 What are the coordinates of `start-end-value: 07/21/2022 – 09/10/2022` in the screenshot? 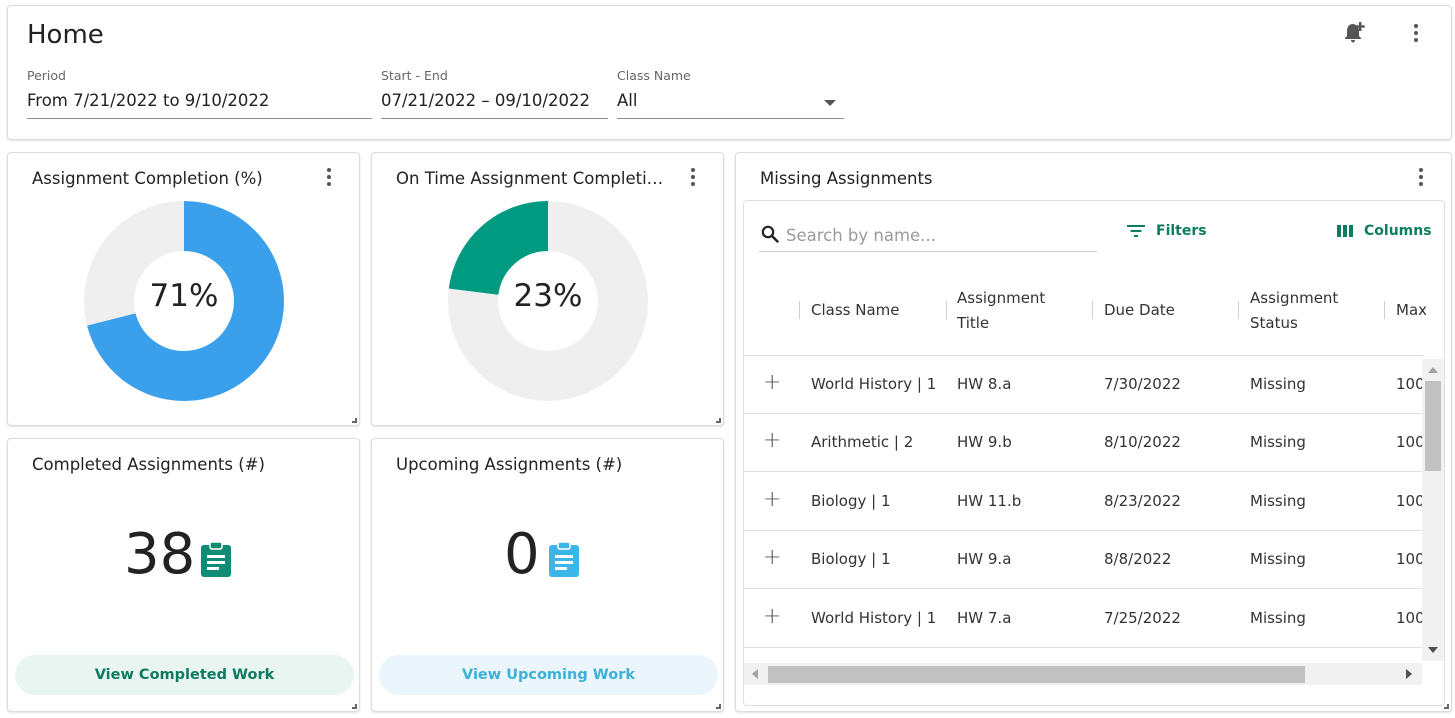 It's located at (494, 104).